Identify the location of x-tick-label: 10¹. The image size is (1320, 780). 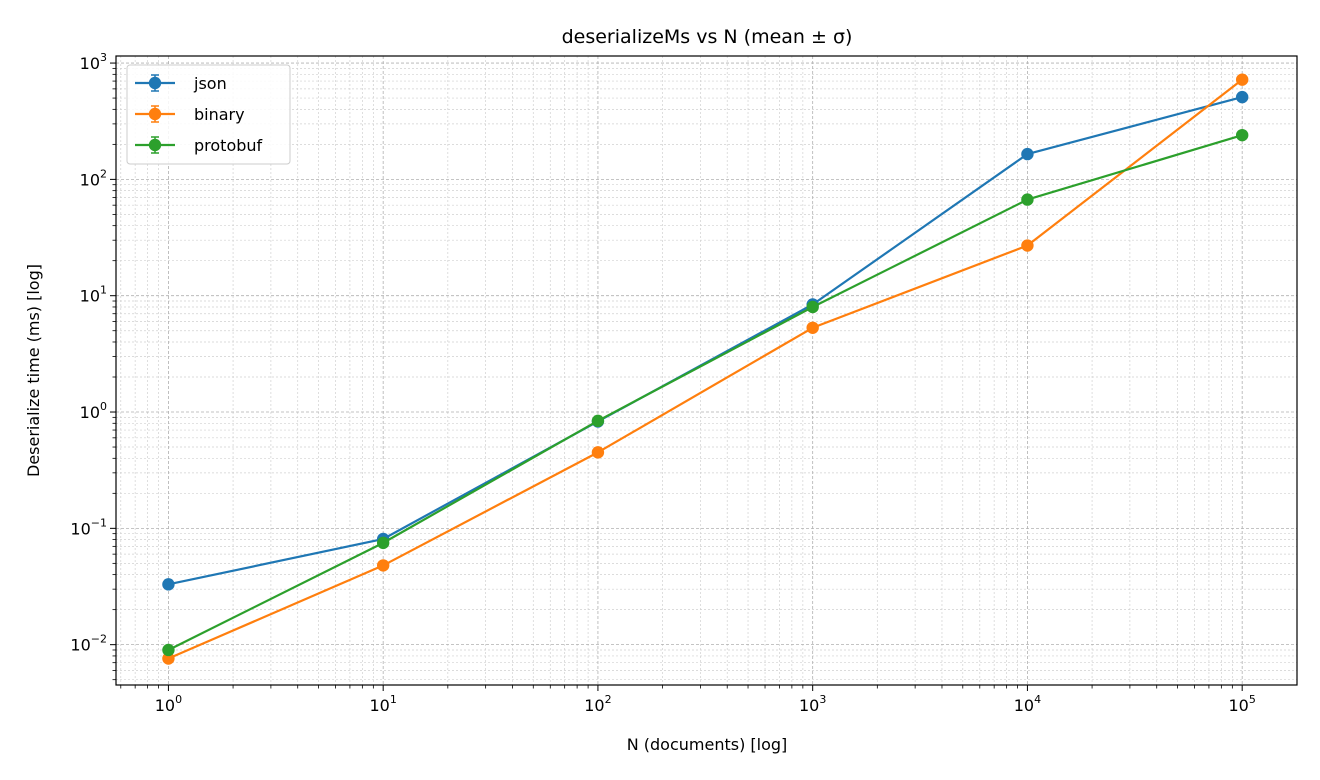
(382, 704).